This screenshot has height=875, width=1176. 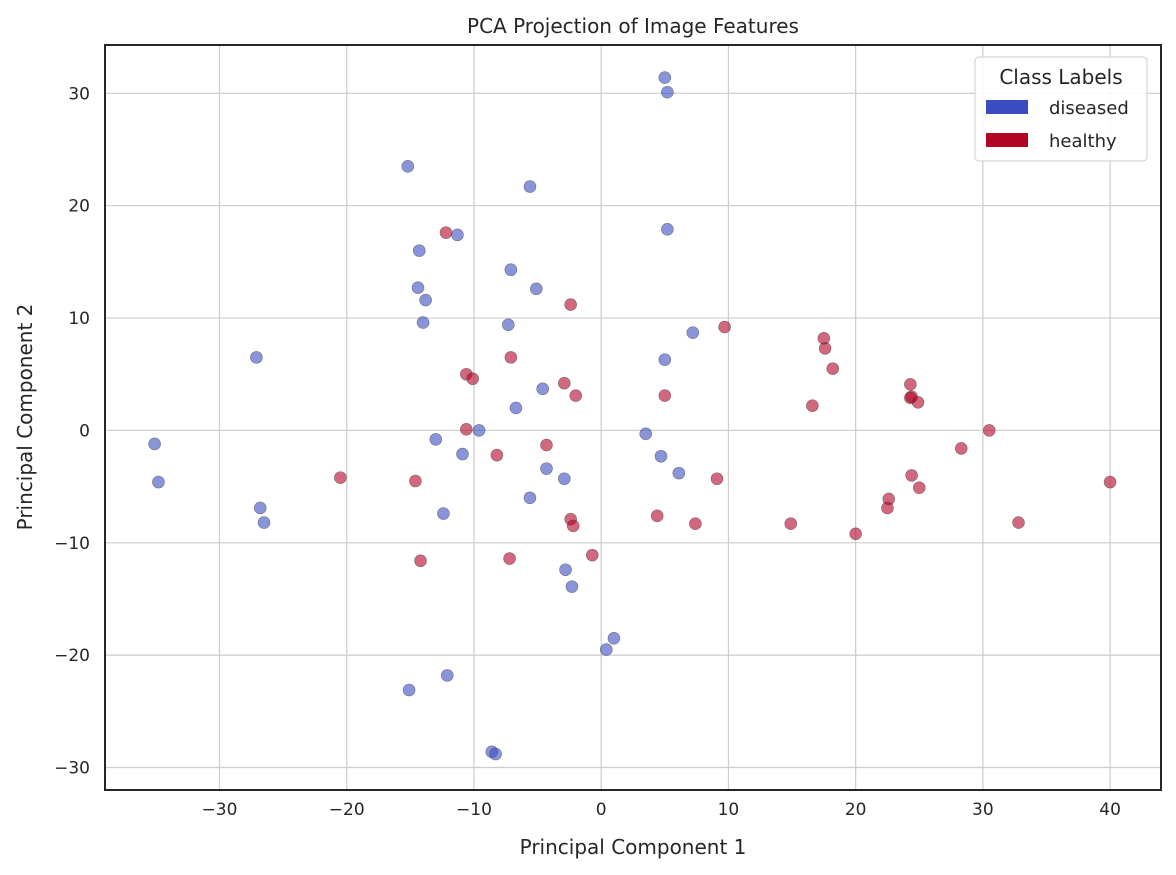 What do you see at coordinates (79, 319) in the screenshot?
I see `y-tick-label: 10` at bounding box center [79, 319].